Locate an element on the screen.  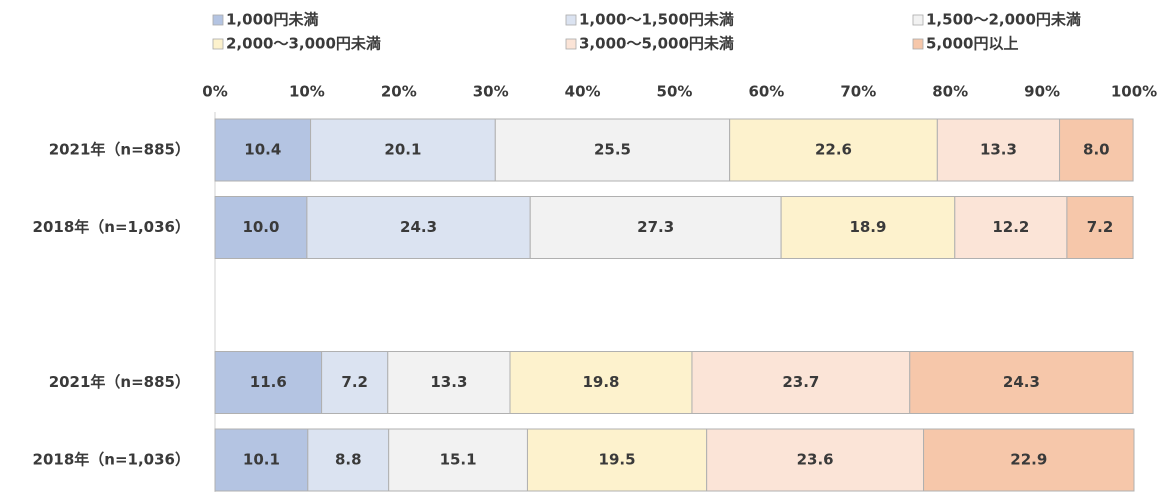
value-label: 10.0 is located at coordinates (260, 227).